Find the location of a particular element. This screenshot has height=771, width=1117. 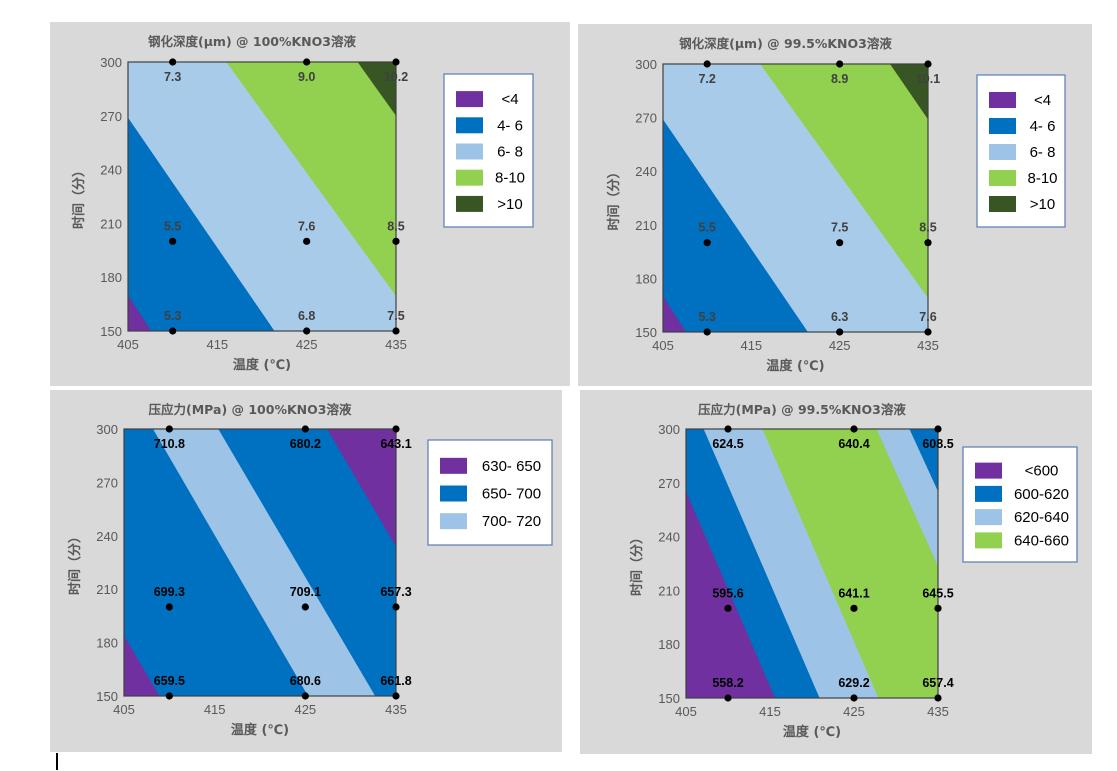

data-label: 8.9 is located at coordinates (839, 79).